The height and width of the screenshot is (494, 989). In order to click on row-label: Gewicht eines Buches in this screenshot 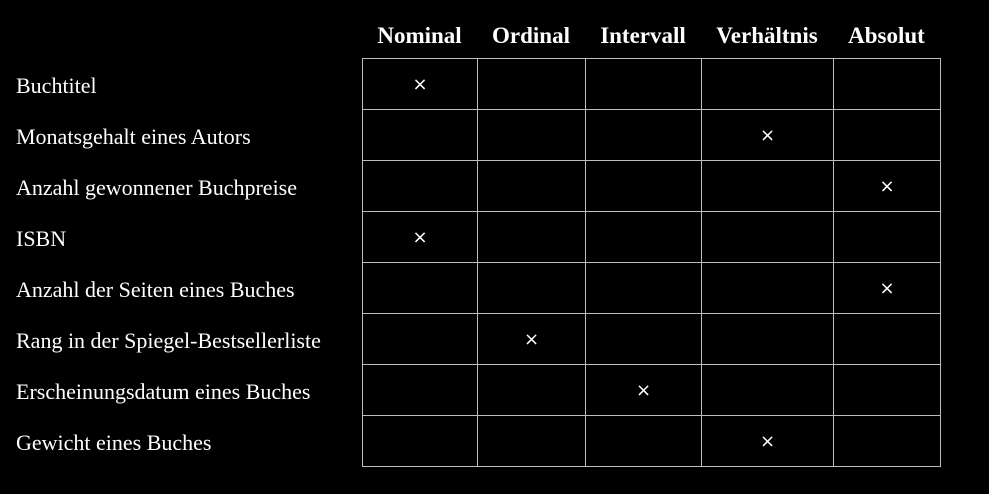, I will do `click(114, 442)`.